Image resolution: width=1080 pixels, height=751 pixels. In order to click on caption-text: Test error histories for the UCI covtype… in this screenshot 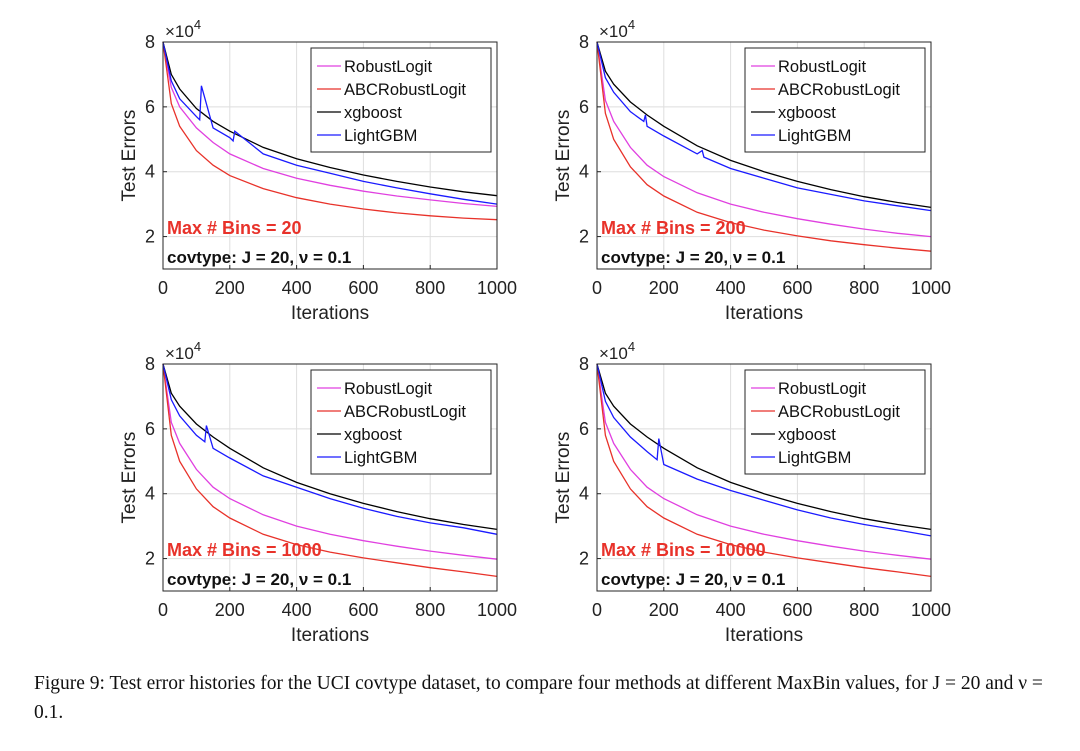, I will do `click(538, 698)`.